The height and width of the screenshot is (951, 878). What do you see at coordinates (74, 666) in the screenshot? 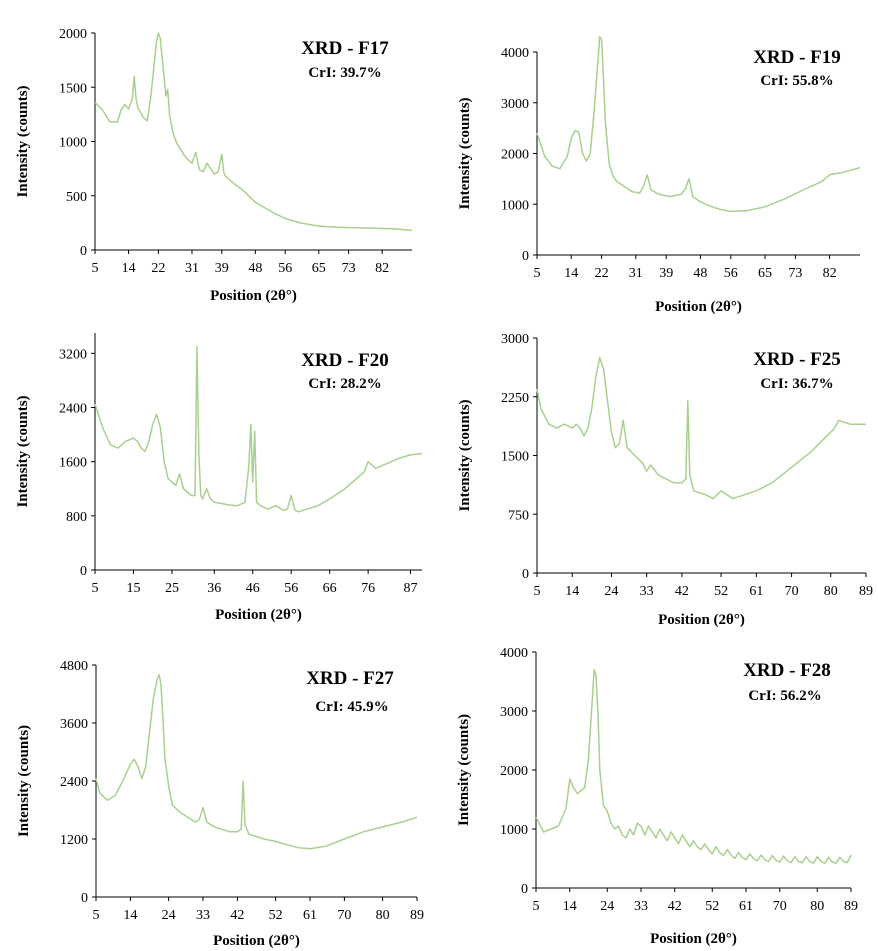
I see `y-tick-label: 4800` at bounding box center [74, 666].